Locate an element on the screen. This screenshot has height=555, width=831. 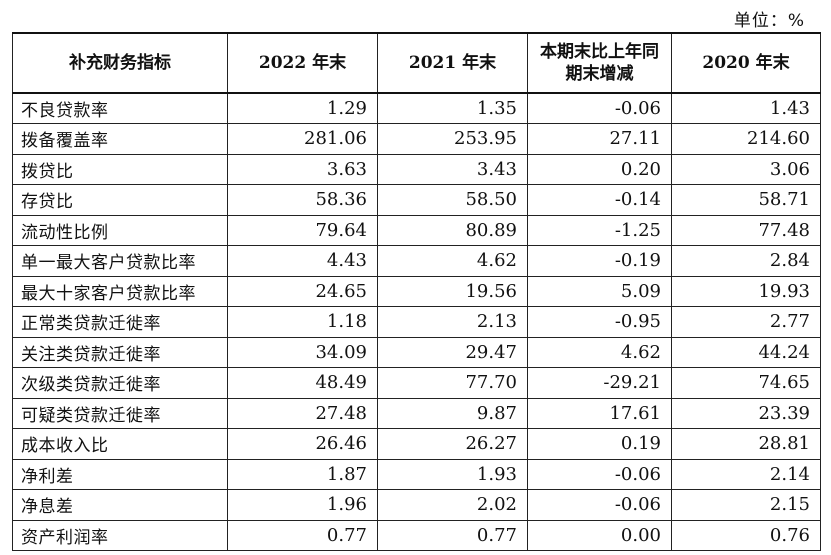
cell-2022: 48.49 is located at coordinates (302, 383).